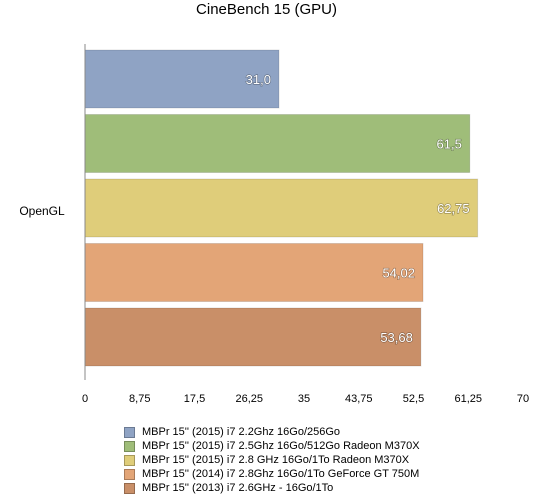 The height and width of the screenshot is (497, 533). Describe the element at coordinates (468, 399) in the screenshot. I see `x-tick-label: 61,25` at that location.